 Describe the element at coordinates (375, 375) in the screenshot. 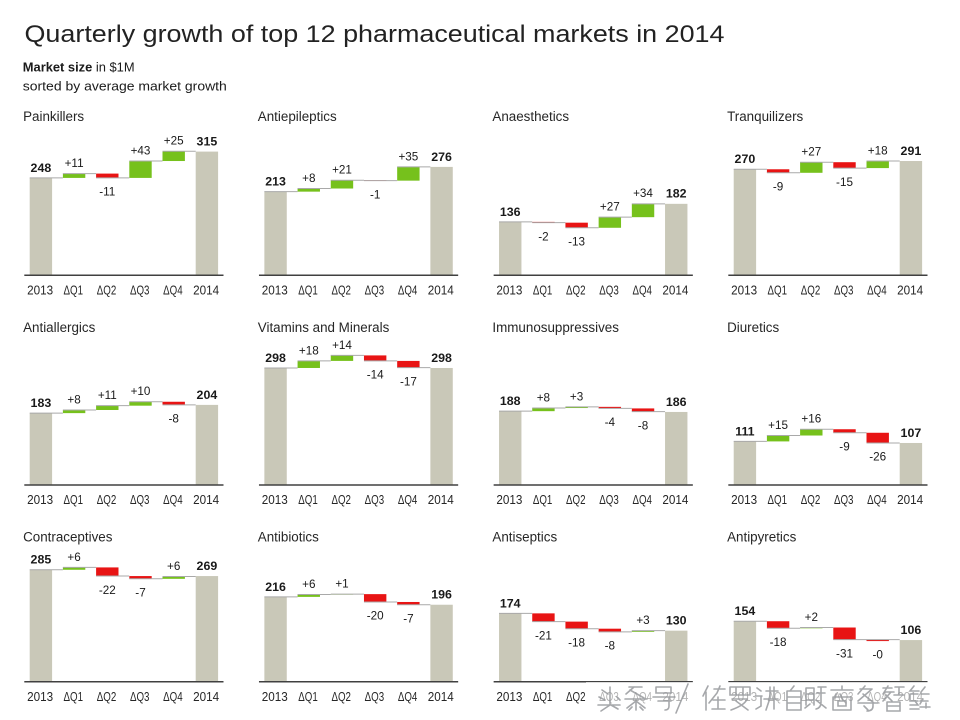

I see `svg-text: -14` at that location.